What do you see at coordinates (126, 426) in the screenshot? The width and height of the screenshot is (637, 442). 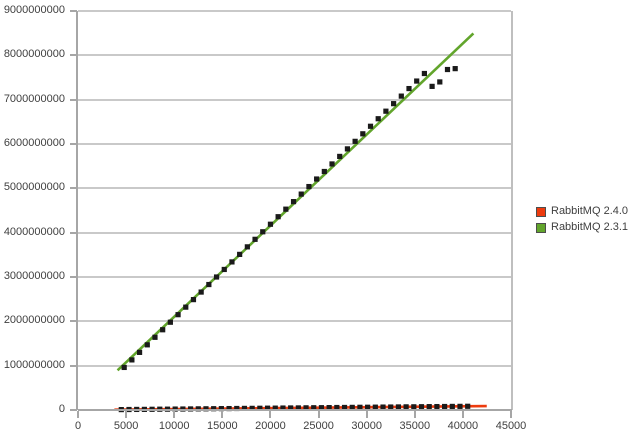 I see `x-tick-label: 5000` at bounding box center [126, 426].